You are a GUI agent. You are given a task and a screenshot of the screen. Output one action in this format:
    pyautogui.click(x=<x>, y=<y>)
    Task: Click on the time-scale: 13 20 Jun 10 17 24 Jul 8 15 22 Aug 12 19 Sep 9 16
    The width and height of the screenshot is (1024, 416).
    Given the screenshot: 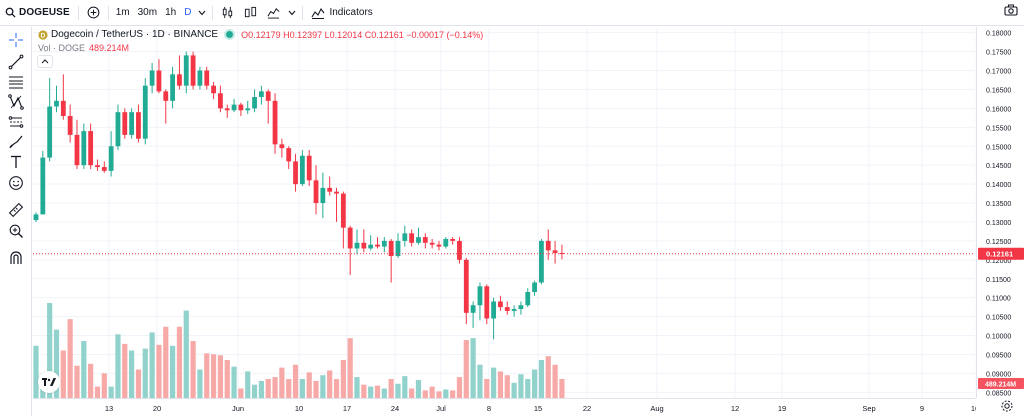 What is the action you would take?
    pyautogui.click(x=506, y=407)
    